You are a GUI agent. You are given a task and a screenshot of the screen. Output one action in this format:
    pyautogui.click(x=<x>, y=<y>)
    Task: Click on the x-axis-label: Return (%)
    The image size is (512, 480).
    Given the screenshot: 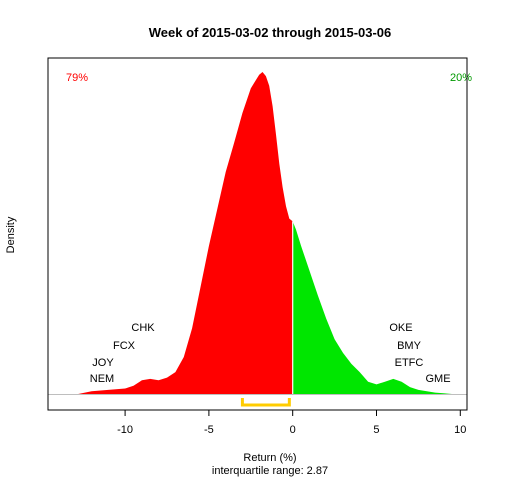 What is the action you would take?
    pyautogui.click(x=269, y=458)
    